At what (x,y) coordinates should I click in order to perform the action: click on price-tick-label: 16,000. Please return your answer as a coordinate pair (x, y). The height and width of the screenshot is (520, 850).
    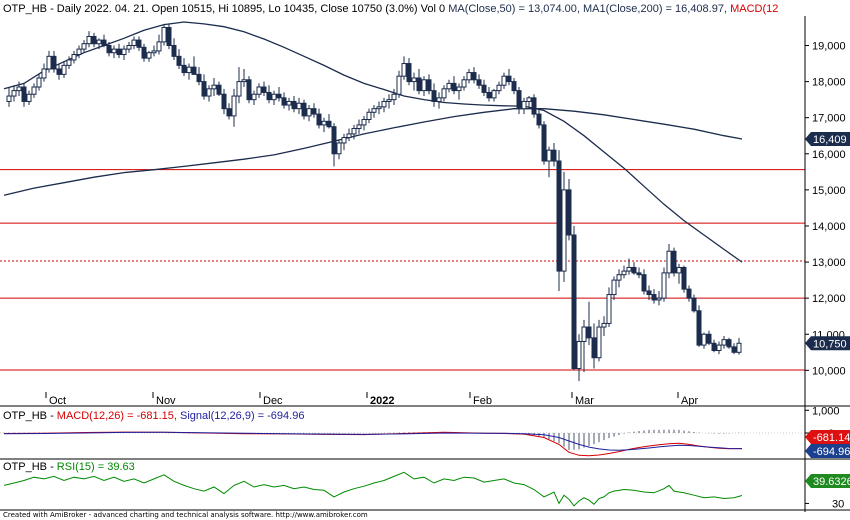
    Looking at the image, I should click on (829, 155).